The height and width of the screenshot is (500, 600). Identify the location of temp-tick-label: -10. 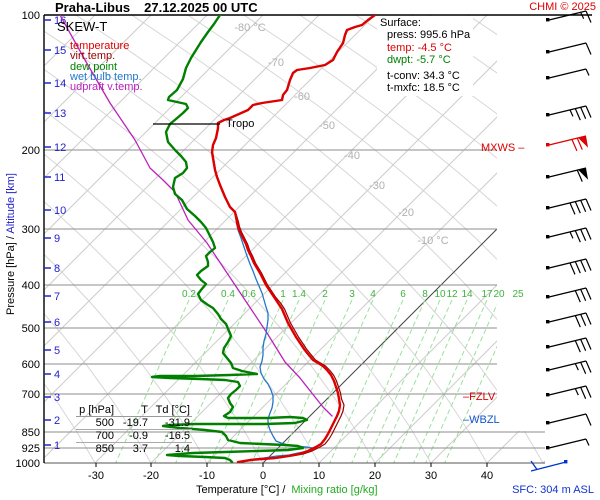
(207, 476).